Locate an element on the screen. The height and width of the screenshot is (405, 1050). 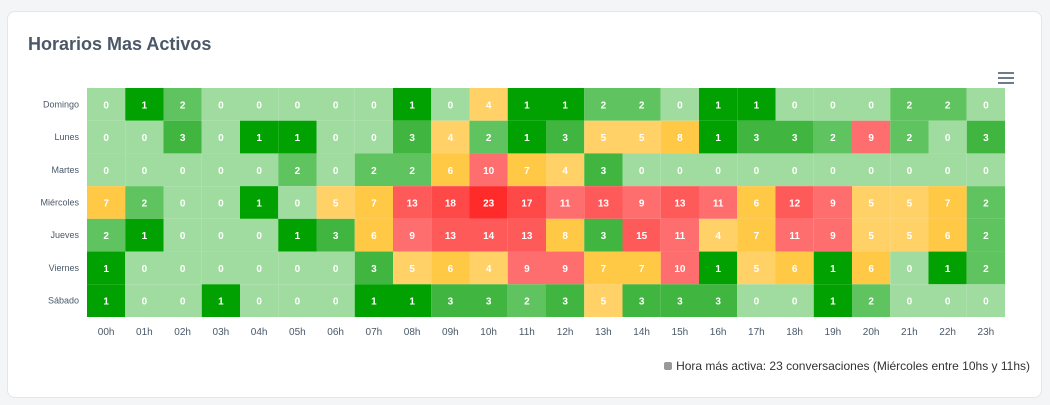
cell-value-label: 4 is located at coordinates (565, 171).